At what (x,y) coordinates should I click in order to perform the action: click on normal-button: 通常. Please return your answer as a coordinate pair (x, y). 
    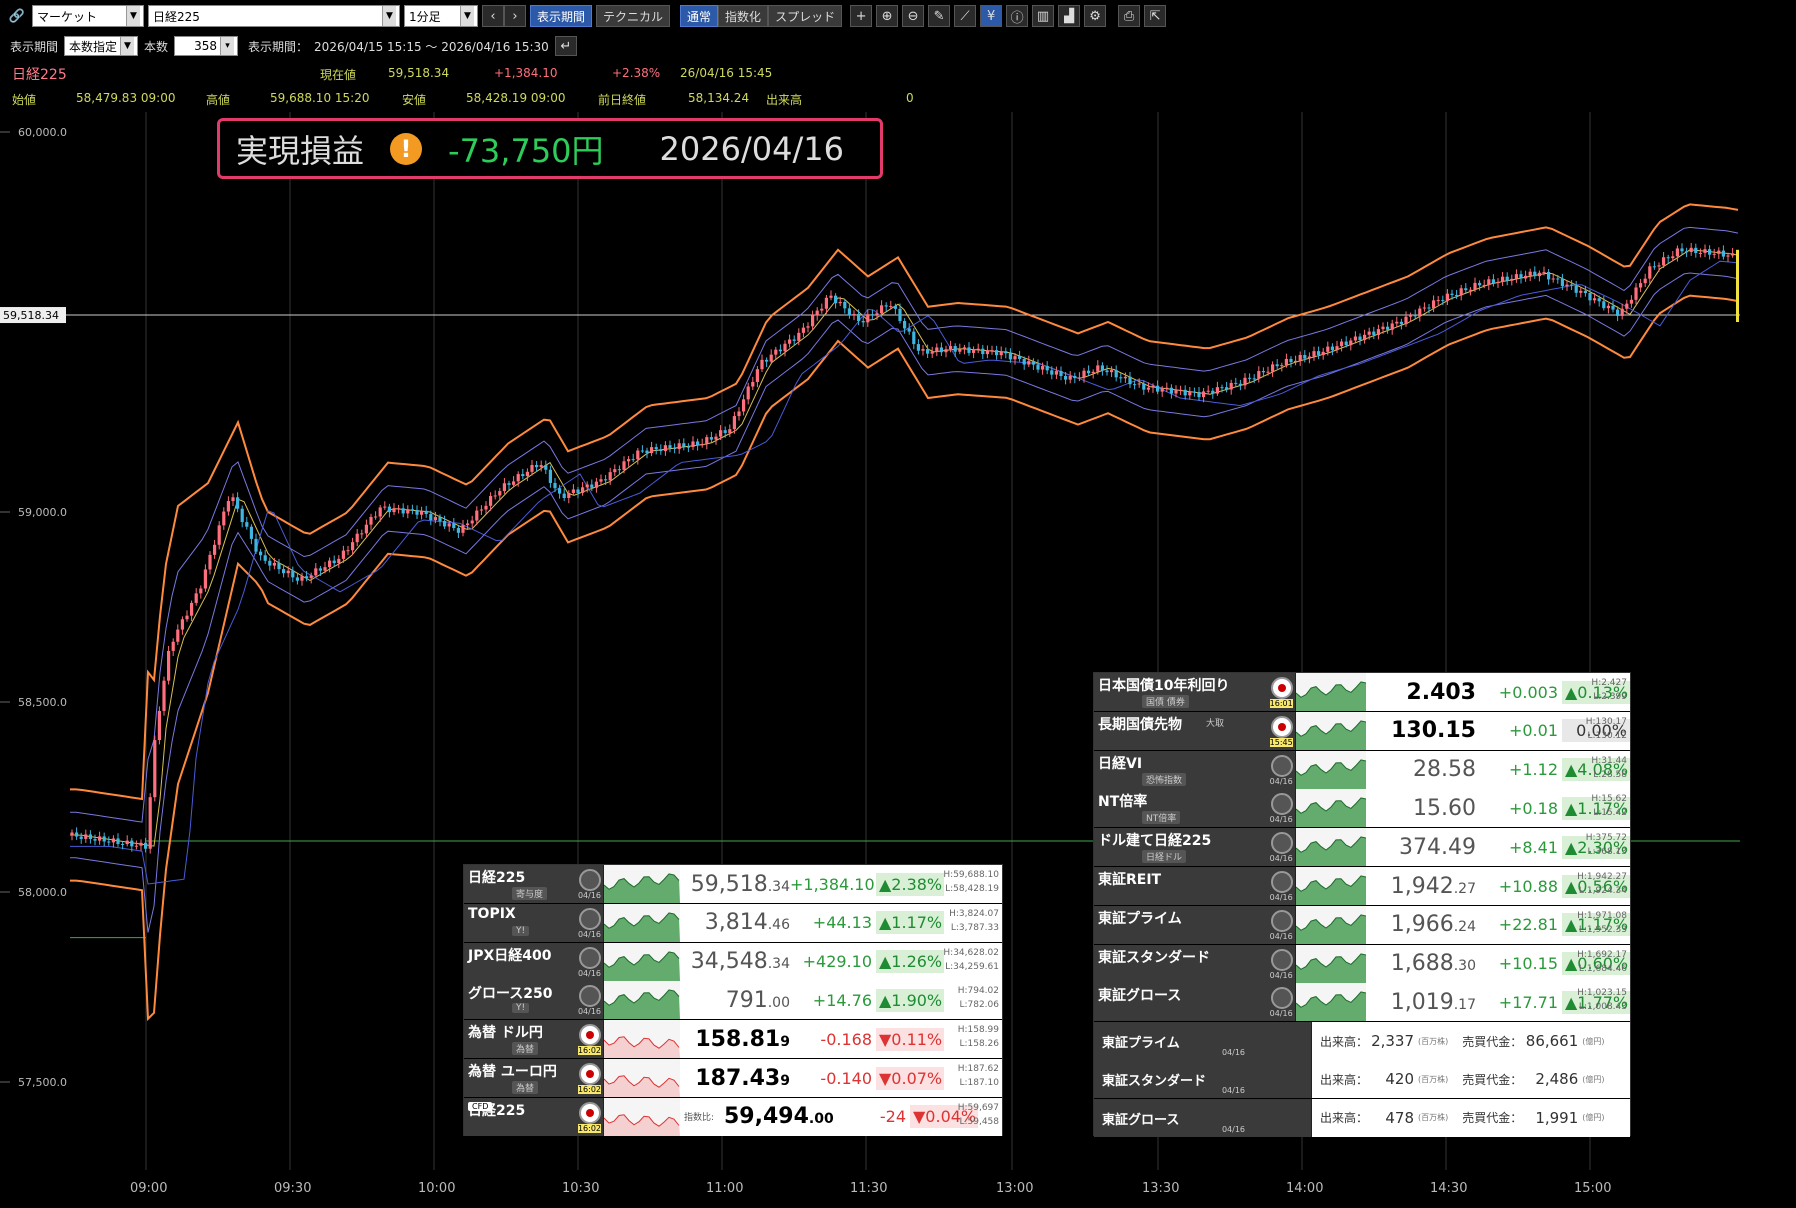
    Looking at the image, I should click on (699, 16).